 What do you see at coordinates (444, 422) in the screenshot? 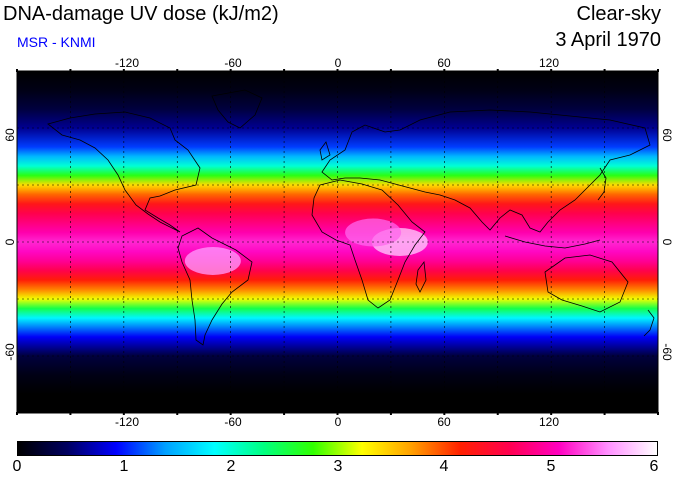
I see `lon-tick-bottom: 60` at bounding box center [444, 422].